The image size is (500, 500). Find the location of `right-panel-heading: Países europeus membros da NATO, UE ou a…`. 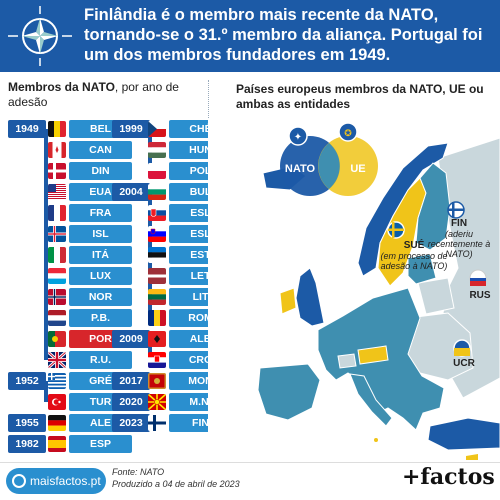

right-panel-heading: Países europeus membros da NATO, UE ou a… is located at coordinates (360, 96).